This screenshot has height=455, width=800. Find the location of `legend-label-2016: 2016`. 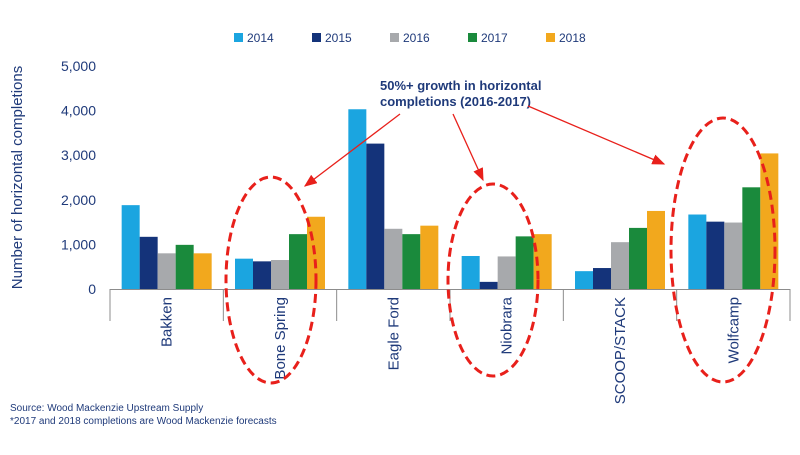

legend-label-2016: 2016 is located at coordinates (416, 38).